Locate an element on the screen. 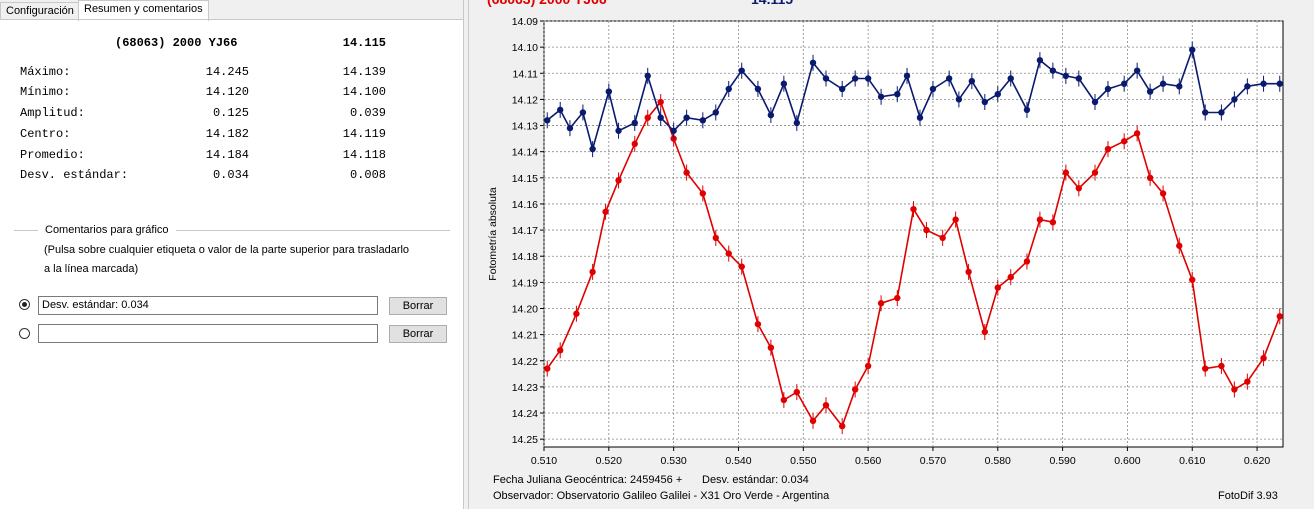  row-label-desv: Desv. estándar: is located at coordinates (74, 175).